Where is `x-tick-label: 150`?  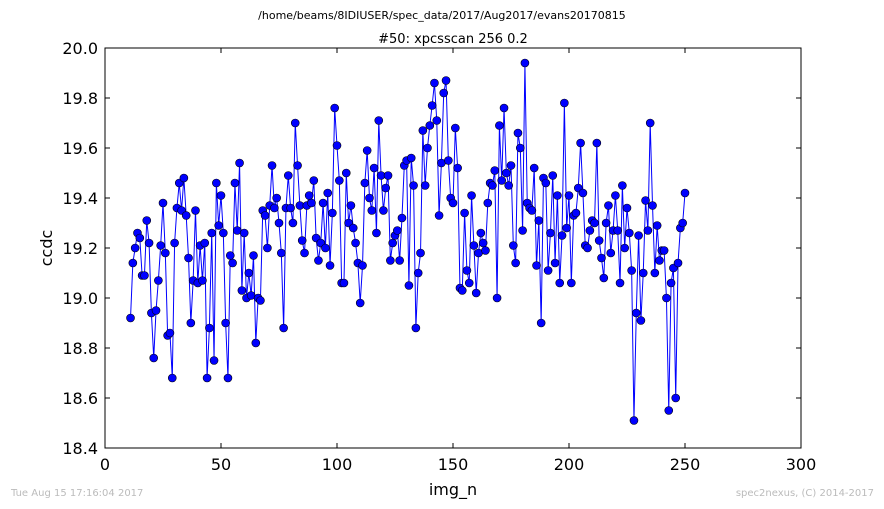 x-tick-label: 150 is located at coordinates (453, 464).